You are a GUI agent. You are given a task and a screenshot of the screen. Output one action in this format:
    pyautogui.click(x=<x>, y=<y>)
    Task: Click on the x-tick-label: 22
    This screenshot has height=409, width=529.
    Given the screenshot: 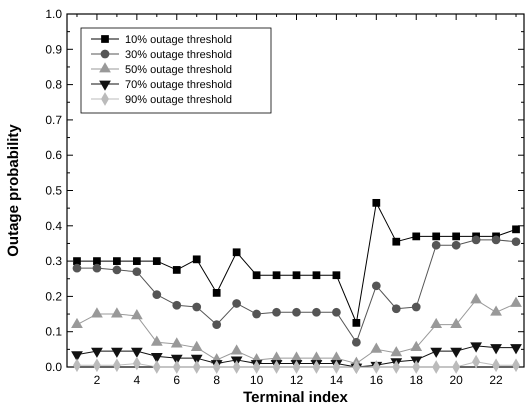 What is the action you would take?
    pyautogui.click(x=496, y=380)
    